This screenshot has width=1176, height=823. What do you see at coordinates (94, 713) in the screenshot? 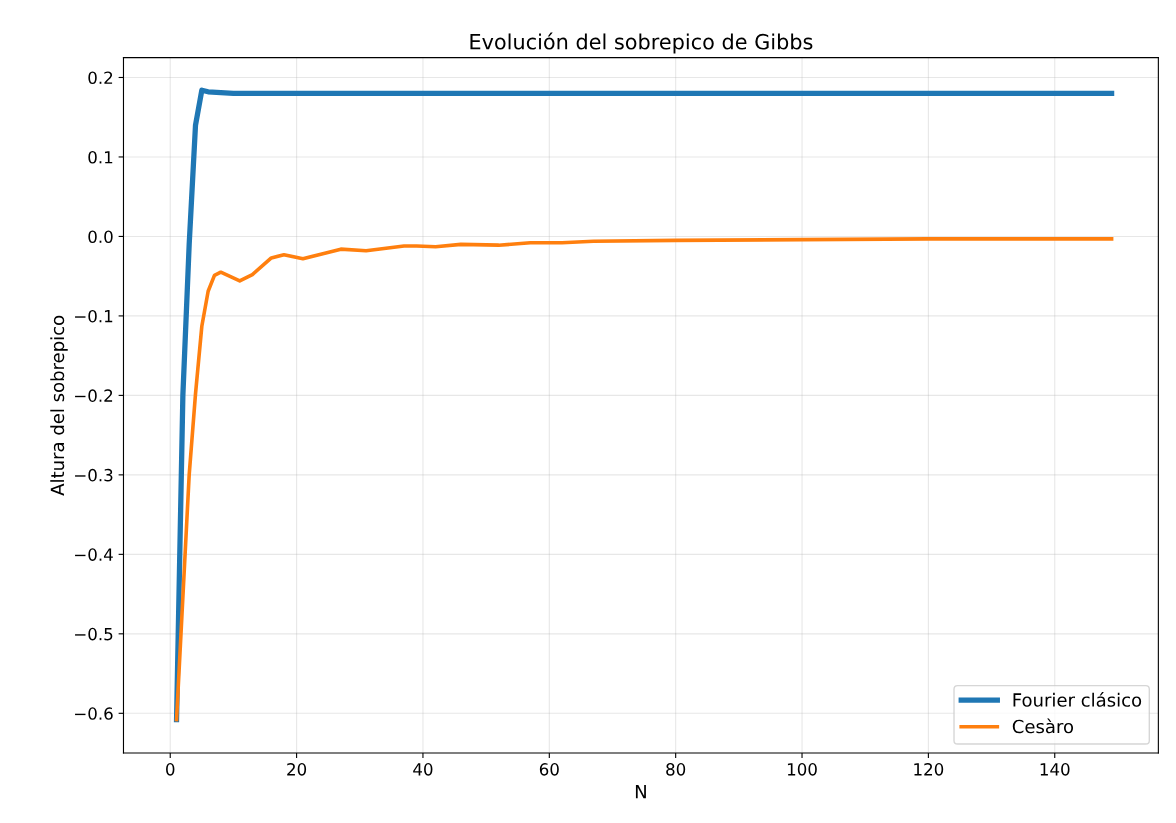
I see `y-tick-label: −0.6` at bounding box center [94, 713].